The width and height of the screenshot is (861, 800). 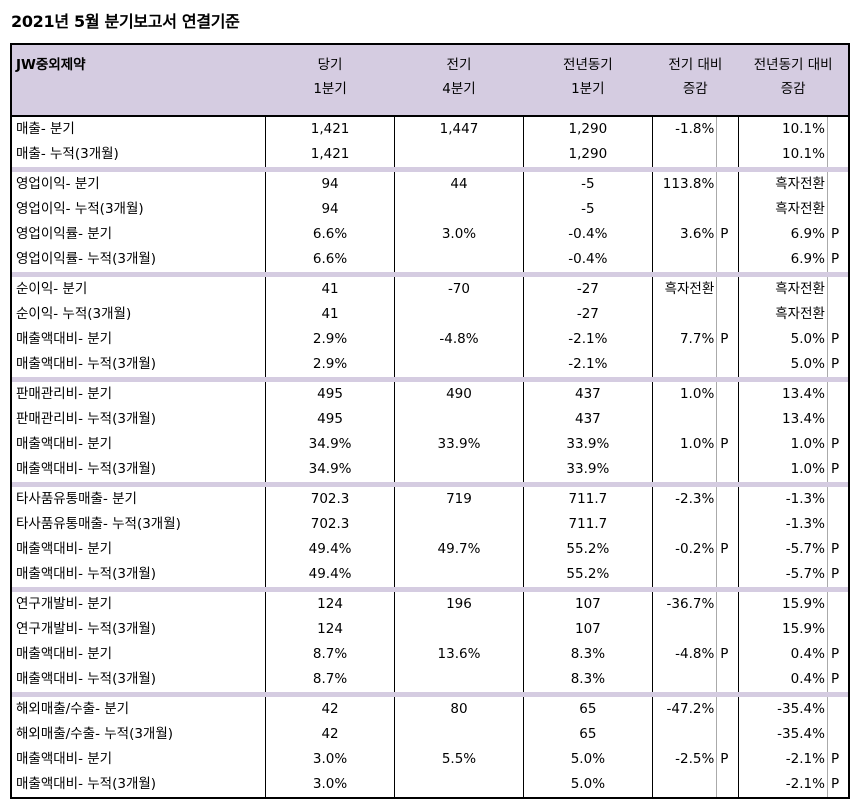 I want to click on row-label: 타사품유통매출- 분기, so click(x=138, y=499).